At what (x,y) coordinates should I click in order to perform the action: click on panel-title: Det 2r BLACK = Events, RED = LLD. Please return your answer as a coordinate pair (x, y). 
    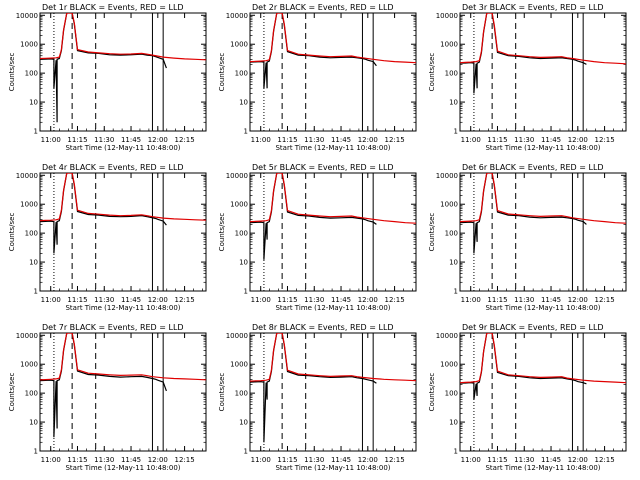
    Looking at the image, I should click on (323, 7).